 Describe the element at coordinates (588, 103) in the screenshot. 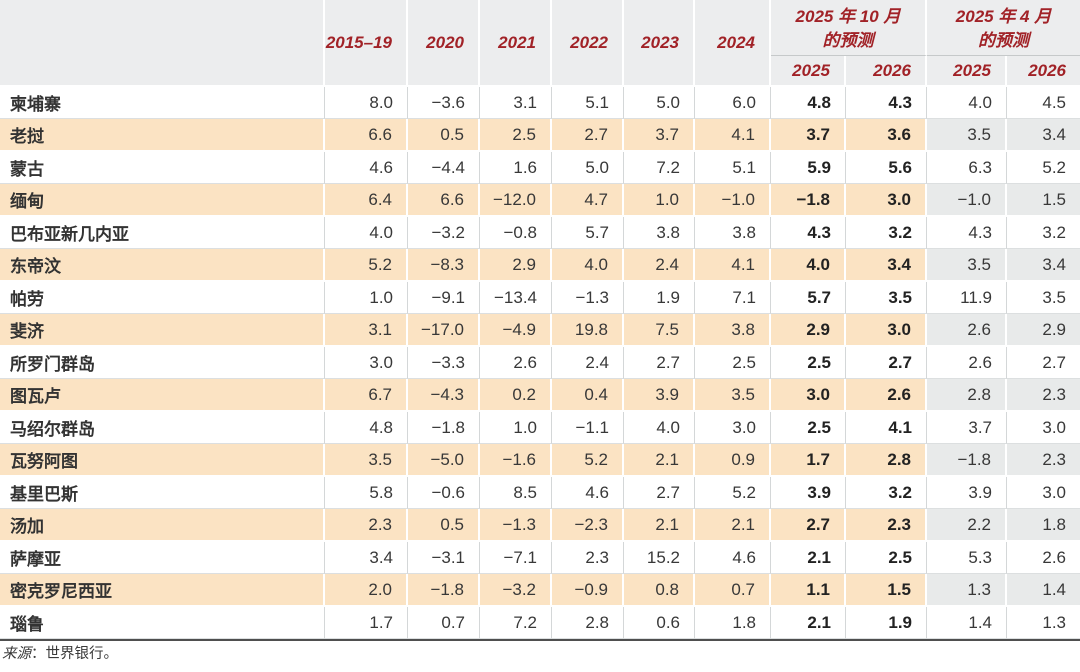

I see `value-cell: 5.1` at that location.